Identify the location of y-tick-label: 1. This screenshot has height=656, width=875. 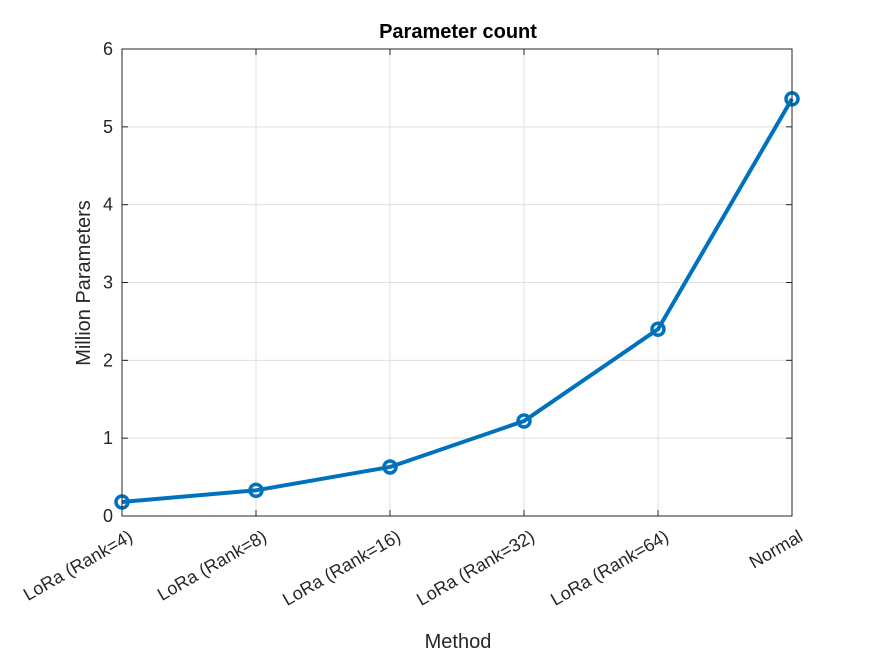
(108, 438).